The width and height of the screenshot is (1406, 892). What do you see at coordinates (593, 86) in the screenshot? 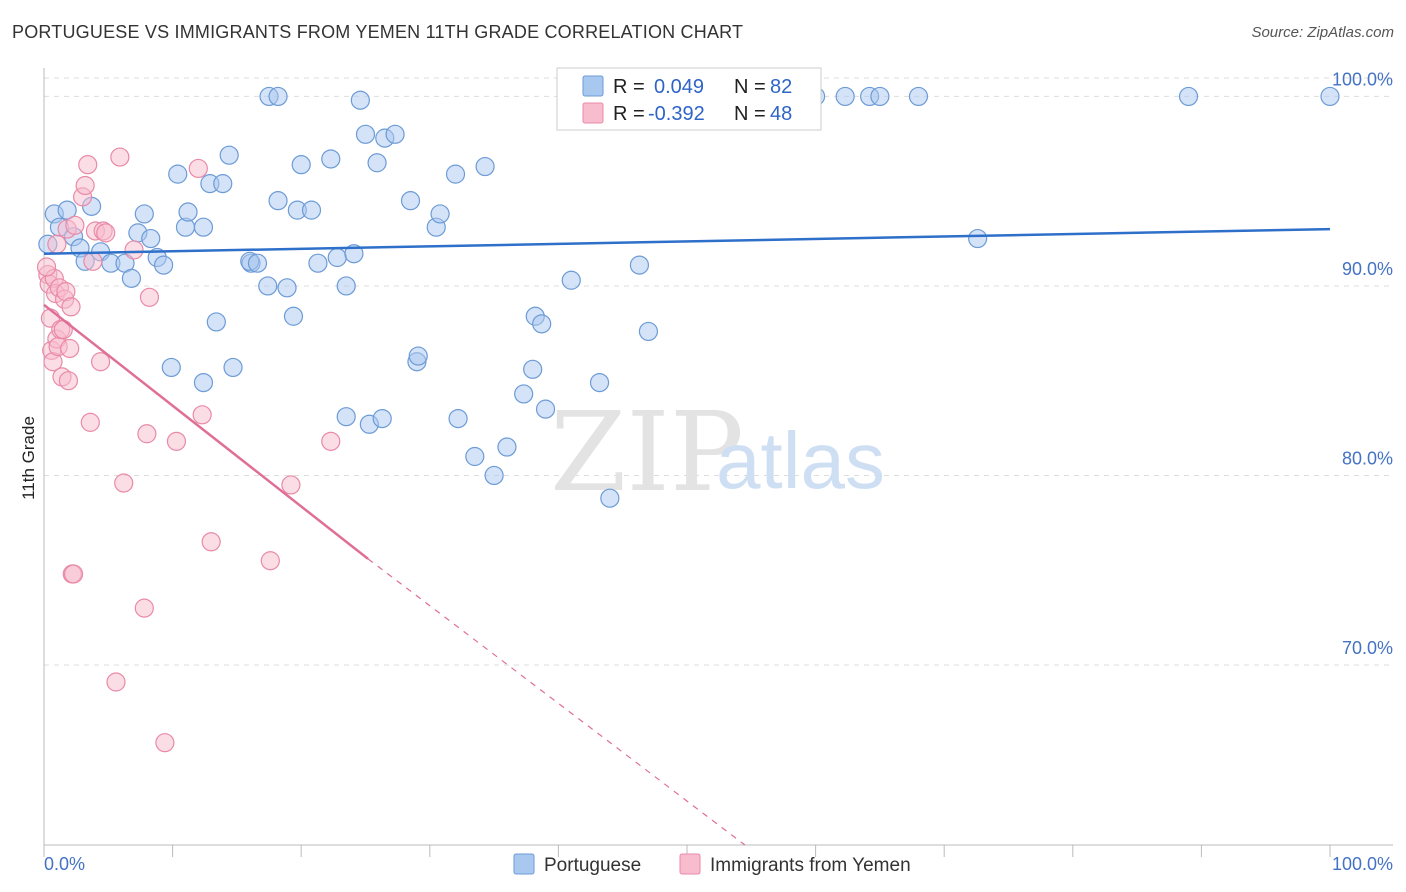
I see `legend-swatch-blue` at bounding box center [593, 86].